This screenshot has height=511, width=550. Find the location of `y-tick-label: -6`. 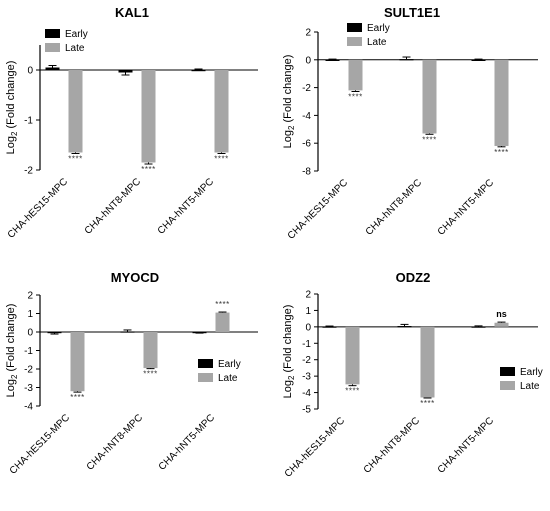

y-tick-label: -6 is located at coordinates (306, 144).